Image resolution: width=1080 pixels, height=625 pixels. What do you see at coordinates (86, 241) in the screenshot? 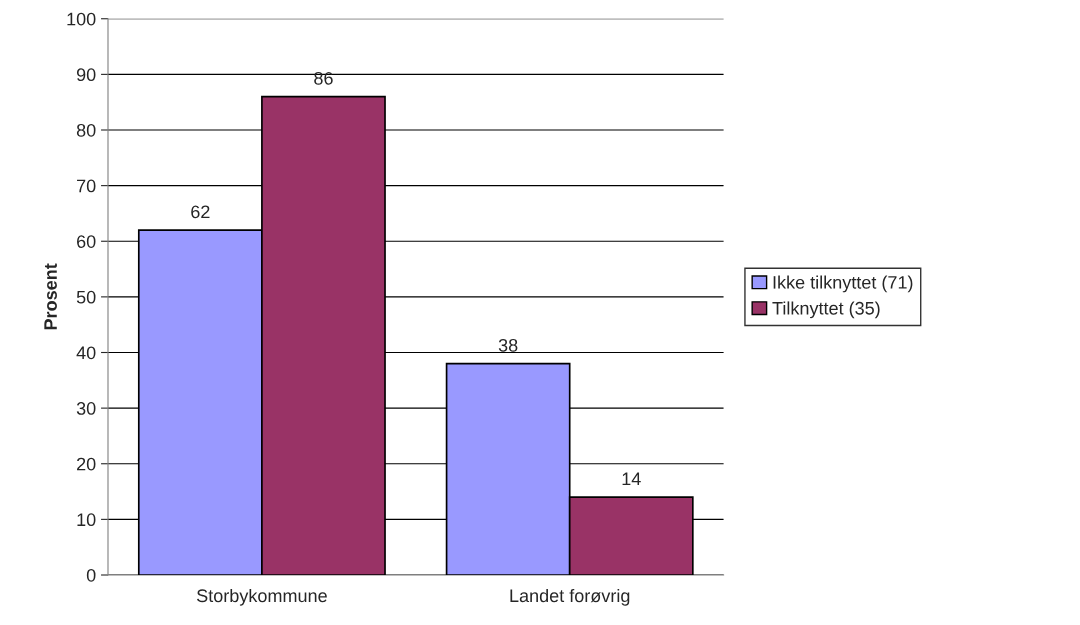
I see `y-tick-label: 60` at bounding box center [86, 241].